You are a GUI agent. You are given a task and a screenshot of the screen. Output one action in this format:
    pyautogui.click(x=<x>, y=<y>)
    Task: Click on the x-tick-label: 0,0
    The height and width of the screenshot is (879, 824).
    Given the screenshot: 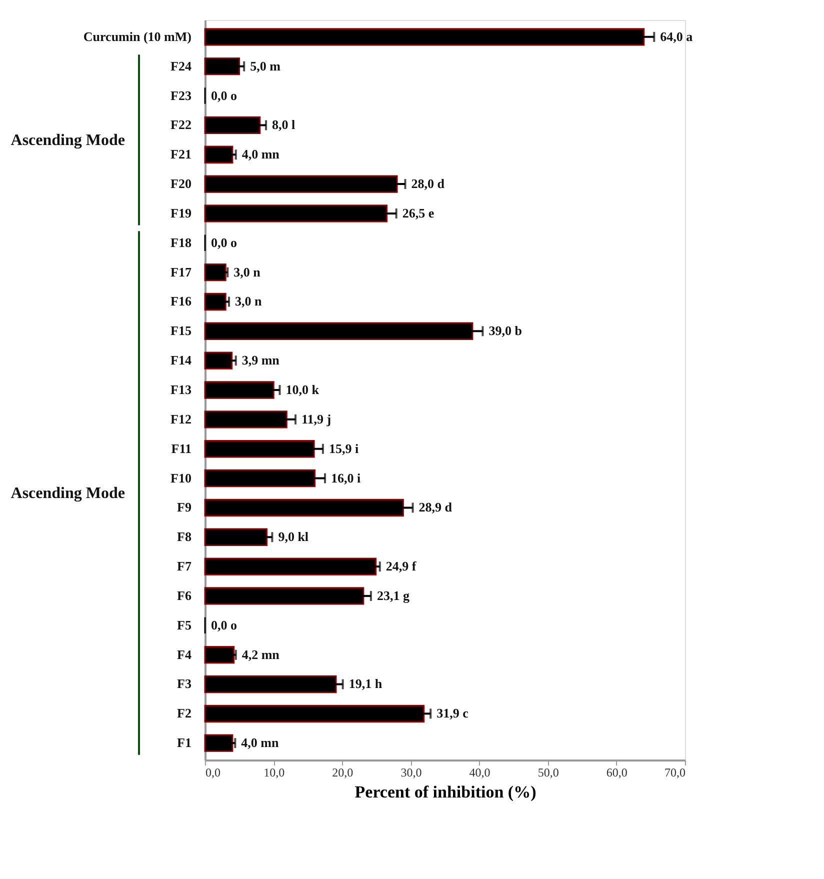 What is the action you would take?
    pyautogui.click(x=213, y=773)
    